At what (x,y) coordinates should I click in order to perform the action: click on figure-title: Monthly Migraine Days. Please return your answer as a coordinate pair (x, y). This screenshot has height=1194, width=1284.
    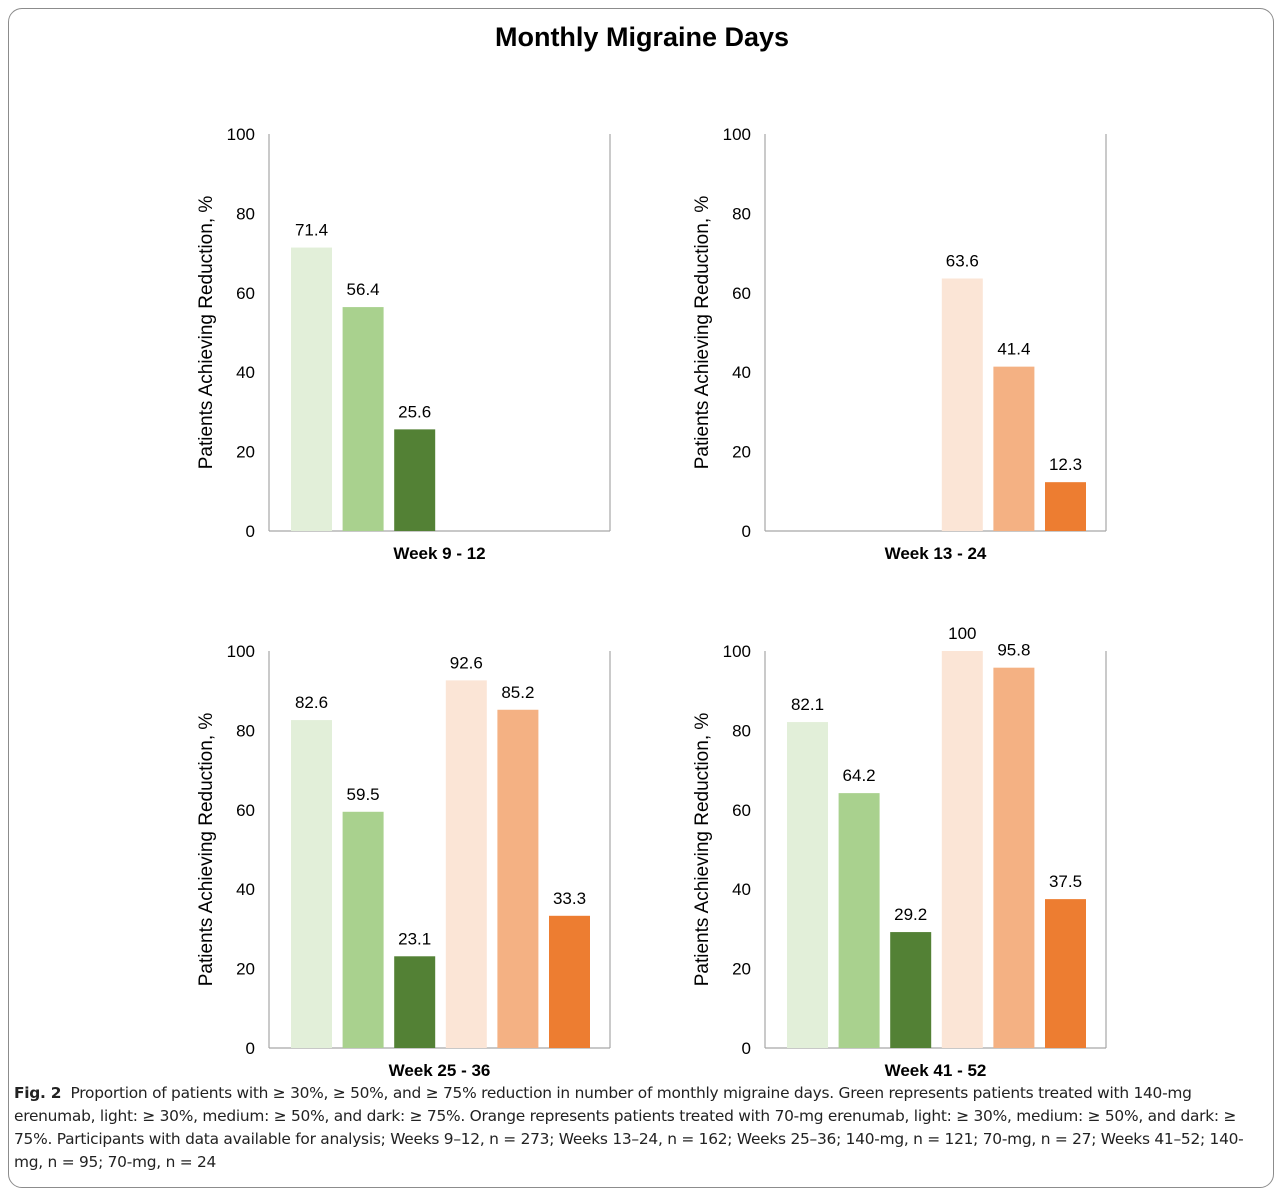
    Looking at the image, I should click on (642, 37).